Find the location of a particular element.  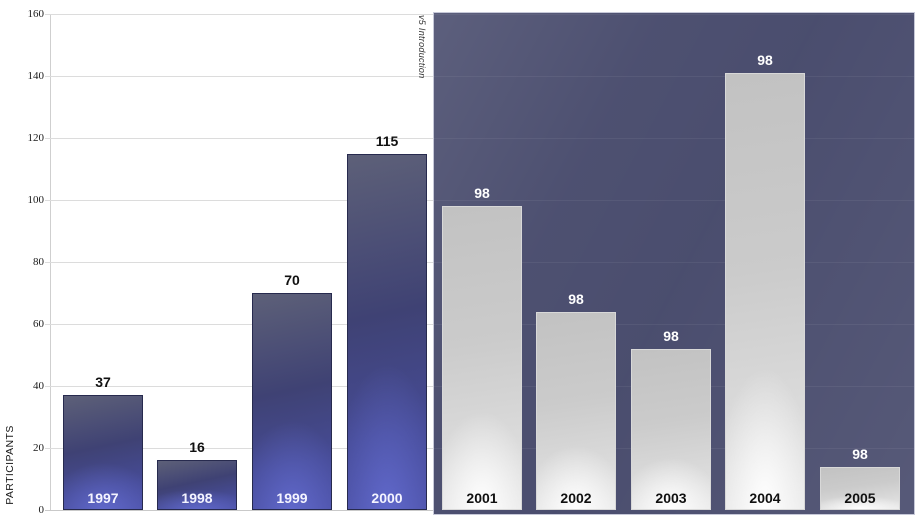

bar-2001: 2001 is located at coordinates (482, 358).